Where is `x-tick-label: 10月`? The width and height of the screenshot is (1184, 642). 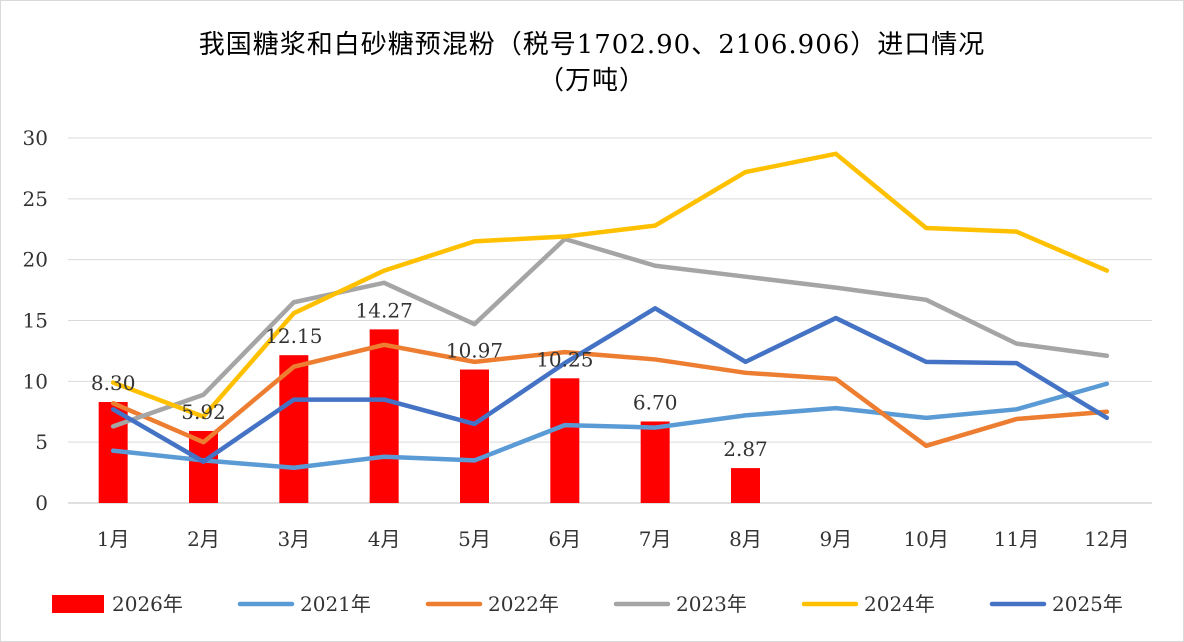
x-tick-label: 10月 is located at coordinates (925, 539).